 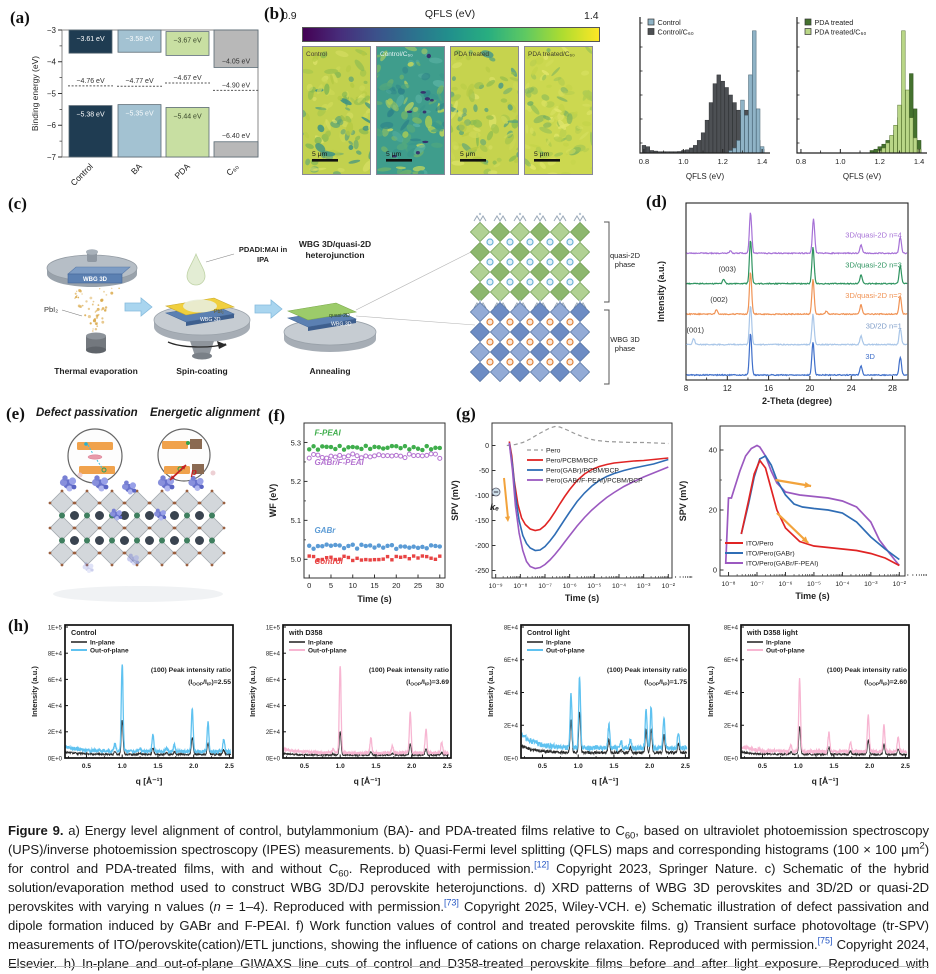 I want to click on svg-text: −4.67 eV, so click(x=187, y=78).